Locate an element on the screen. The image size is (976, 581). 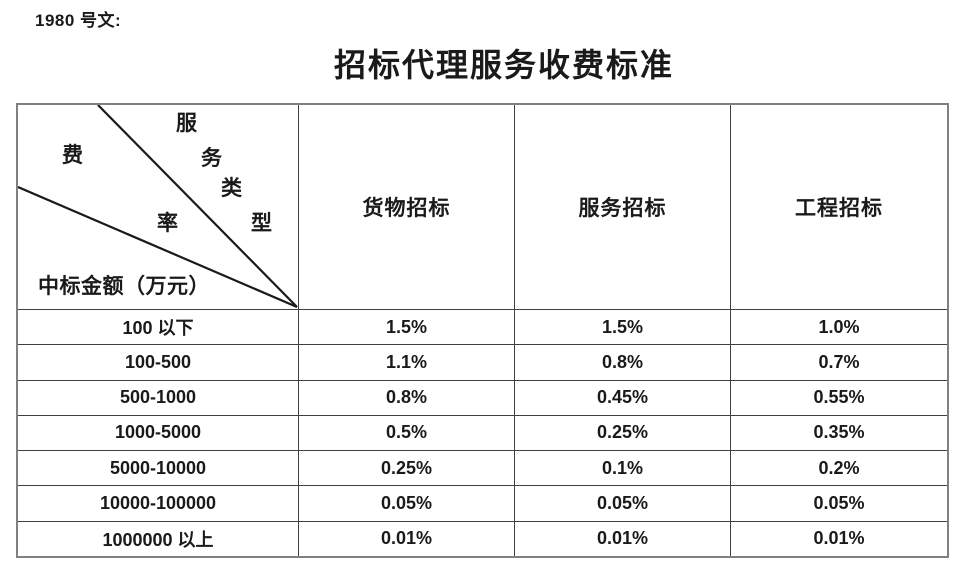
rate-cell: 0.2% is located at coordinates (838, 468).